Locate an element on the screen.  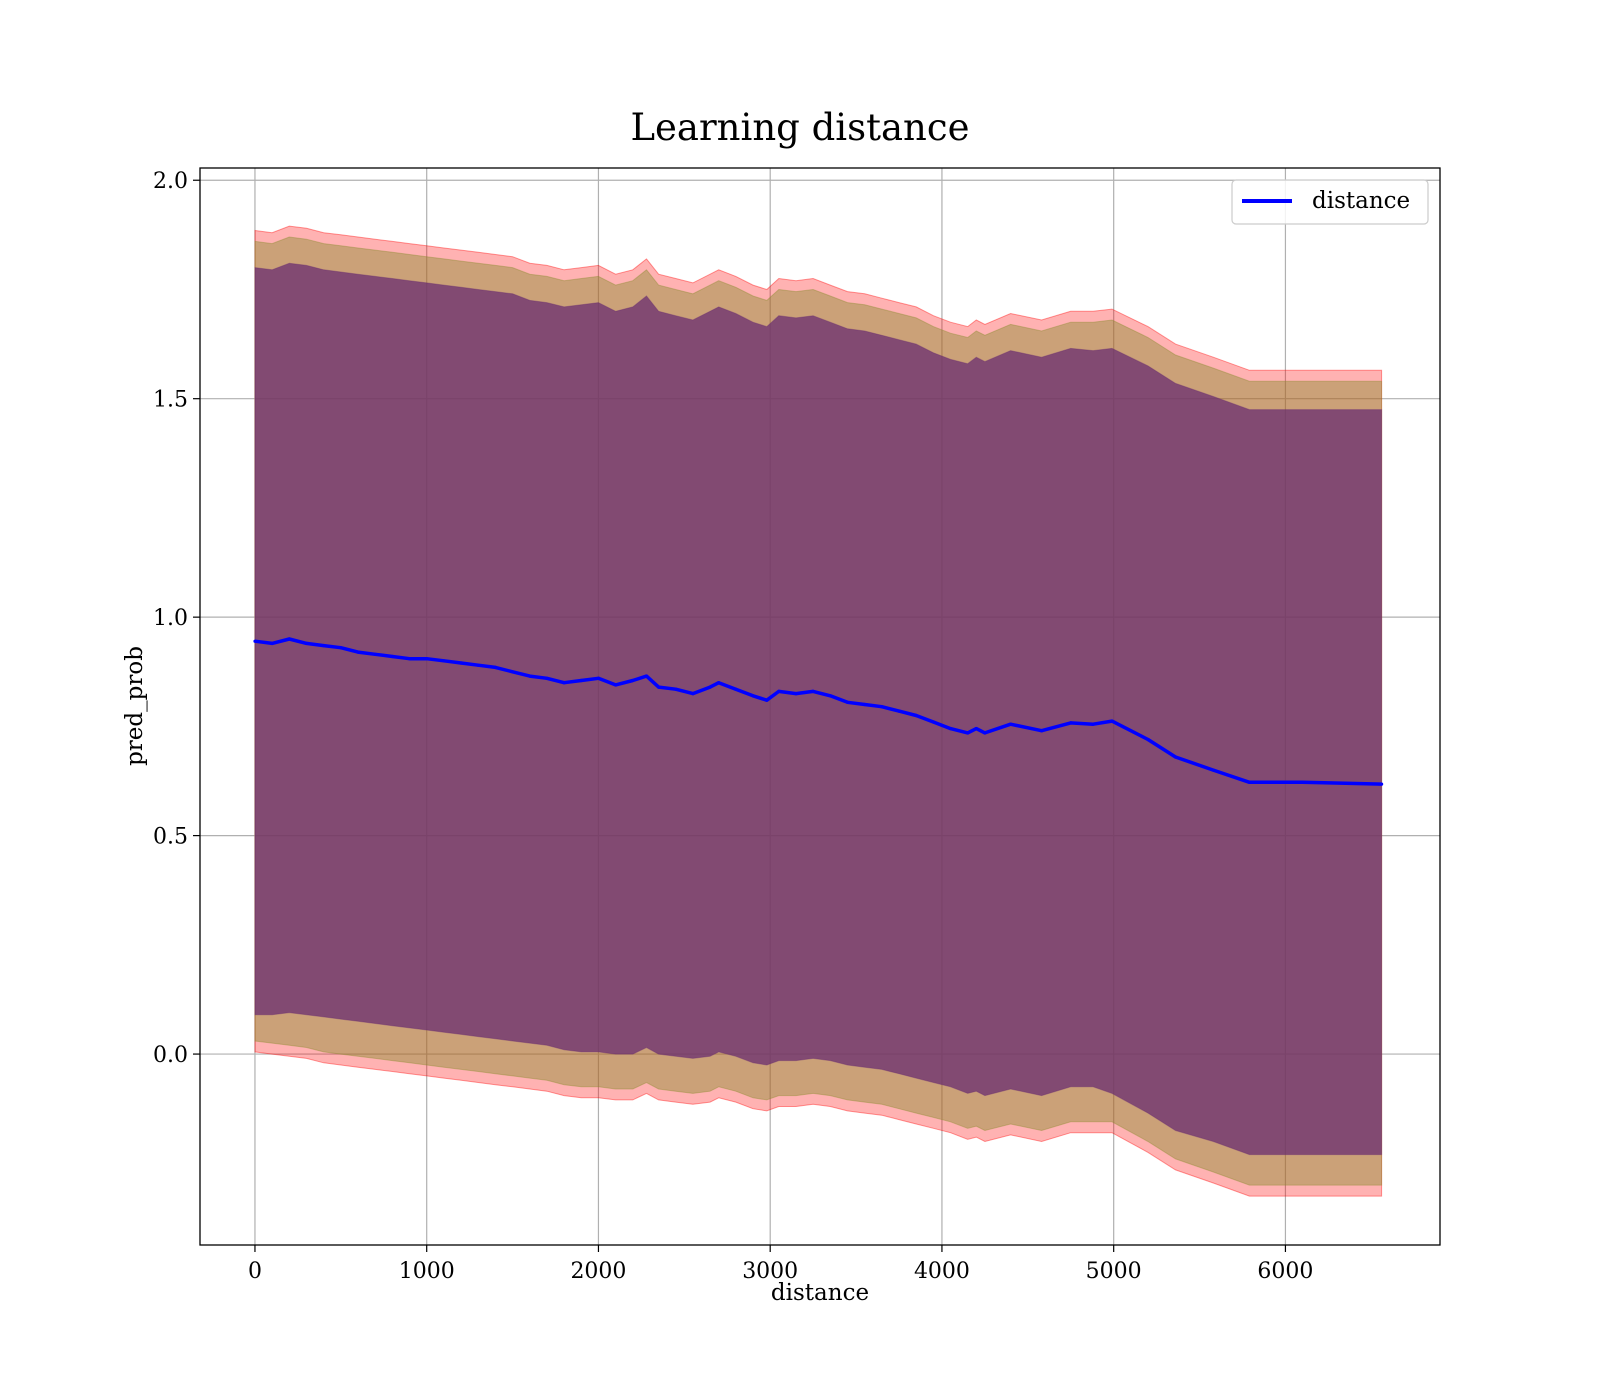
x-tick-label: 6000 is located at coordinates (1285, 1271).